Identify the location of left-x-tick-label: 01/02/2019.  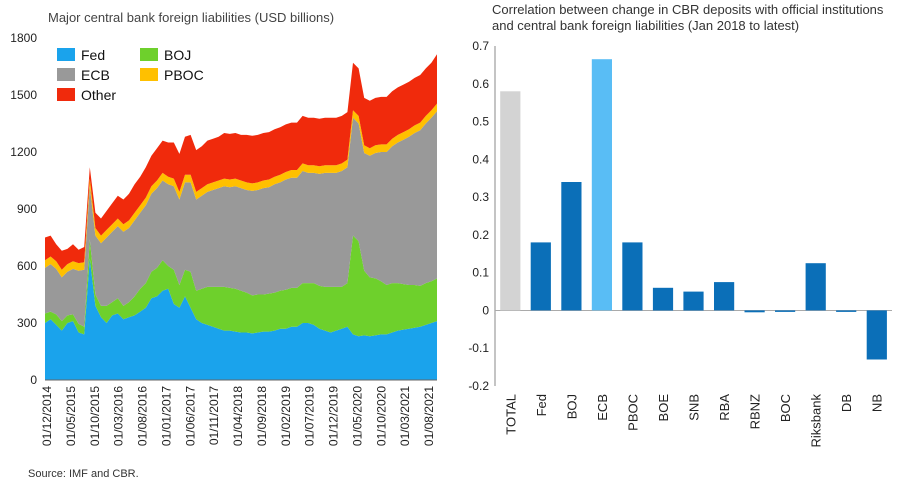
(286, 416).